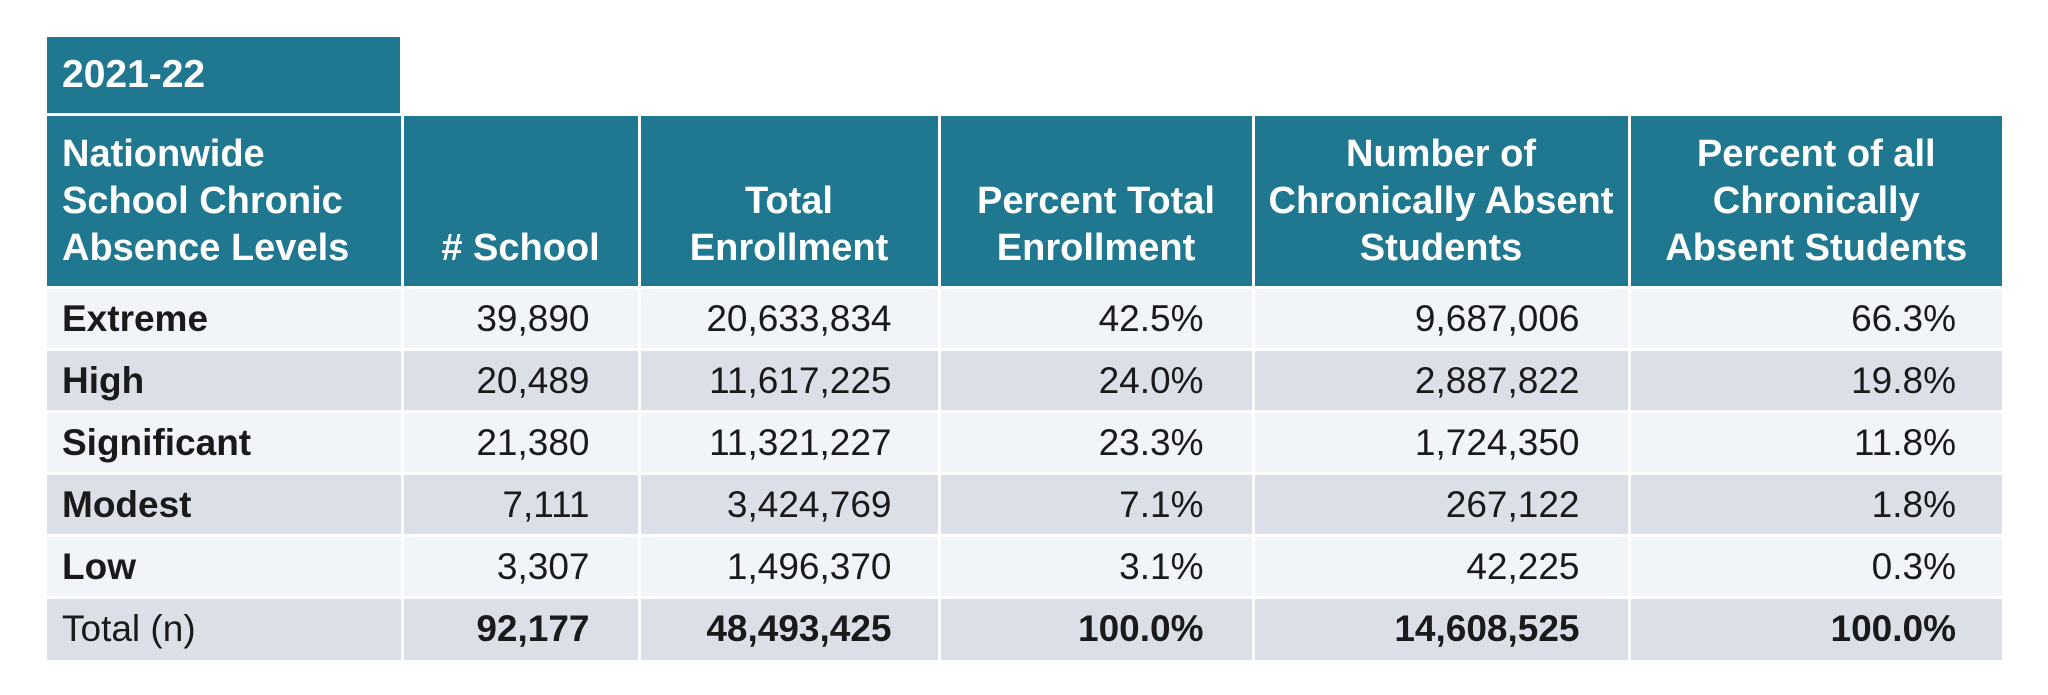  I want to click on percent-absent-total-cell: 100.0%, so click(1814, 628).